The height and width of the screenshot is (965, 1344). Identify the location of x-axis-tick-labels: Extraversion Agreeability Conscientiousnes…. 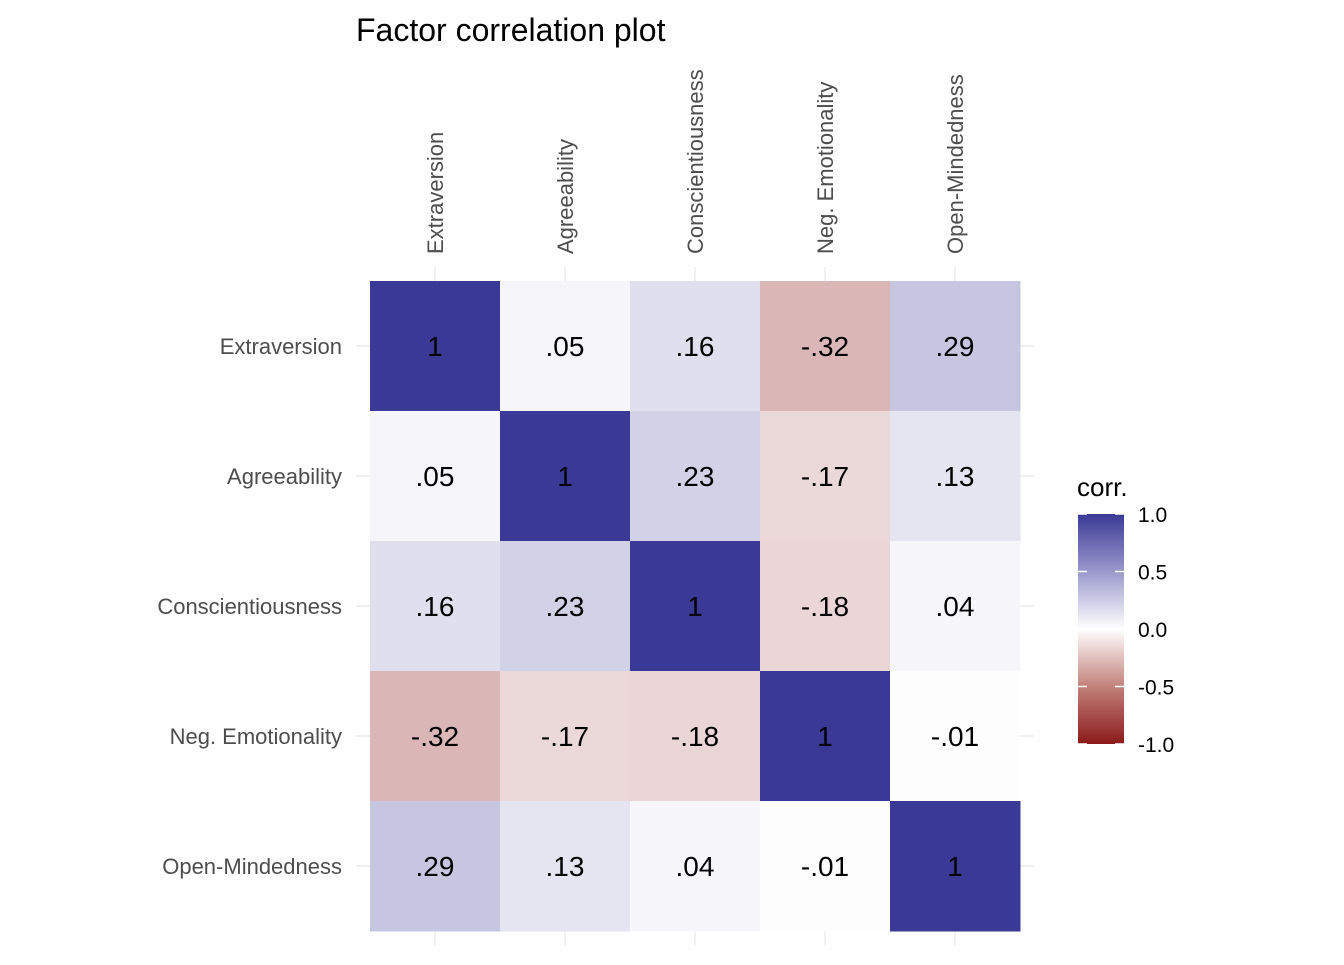
(695, 161).